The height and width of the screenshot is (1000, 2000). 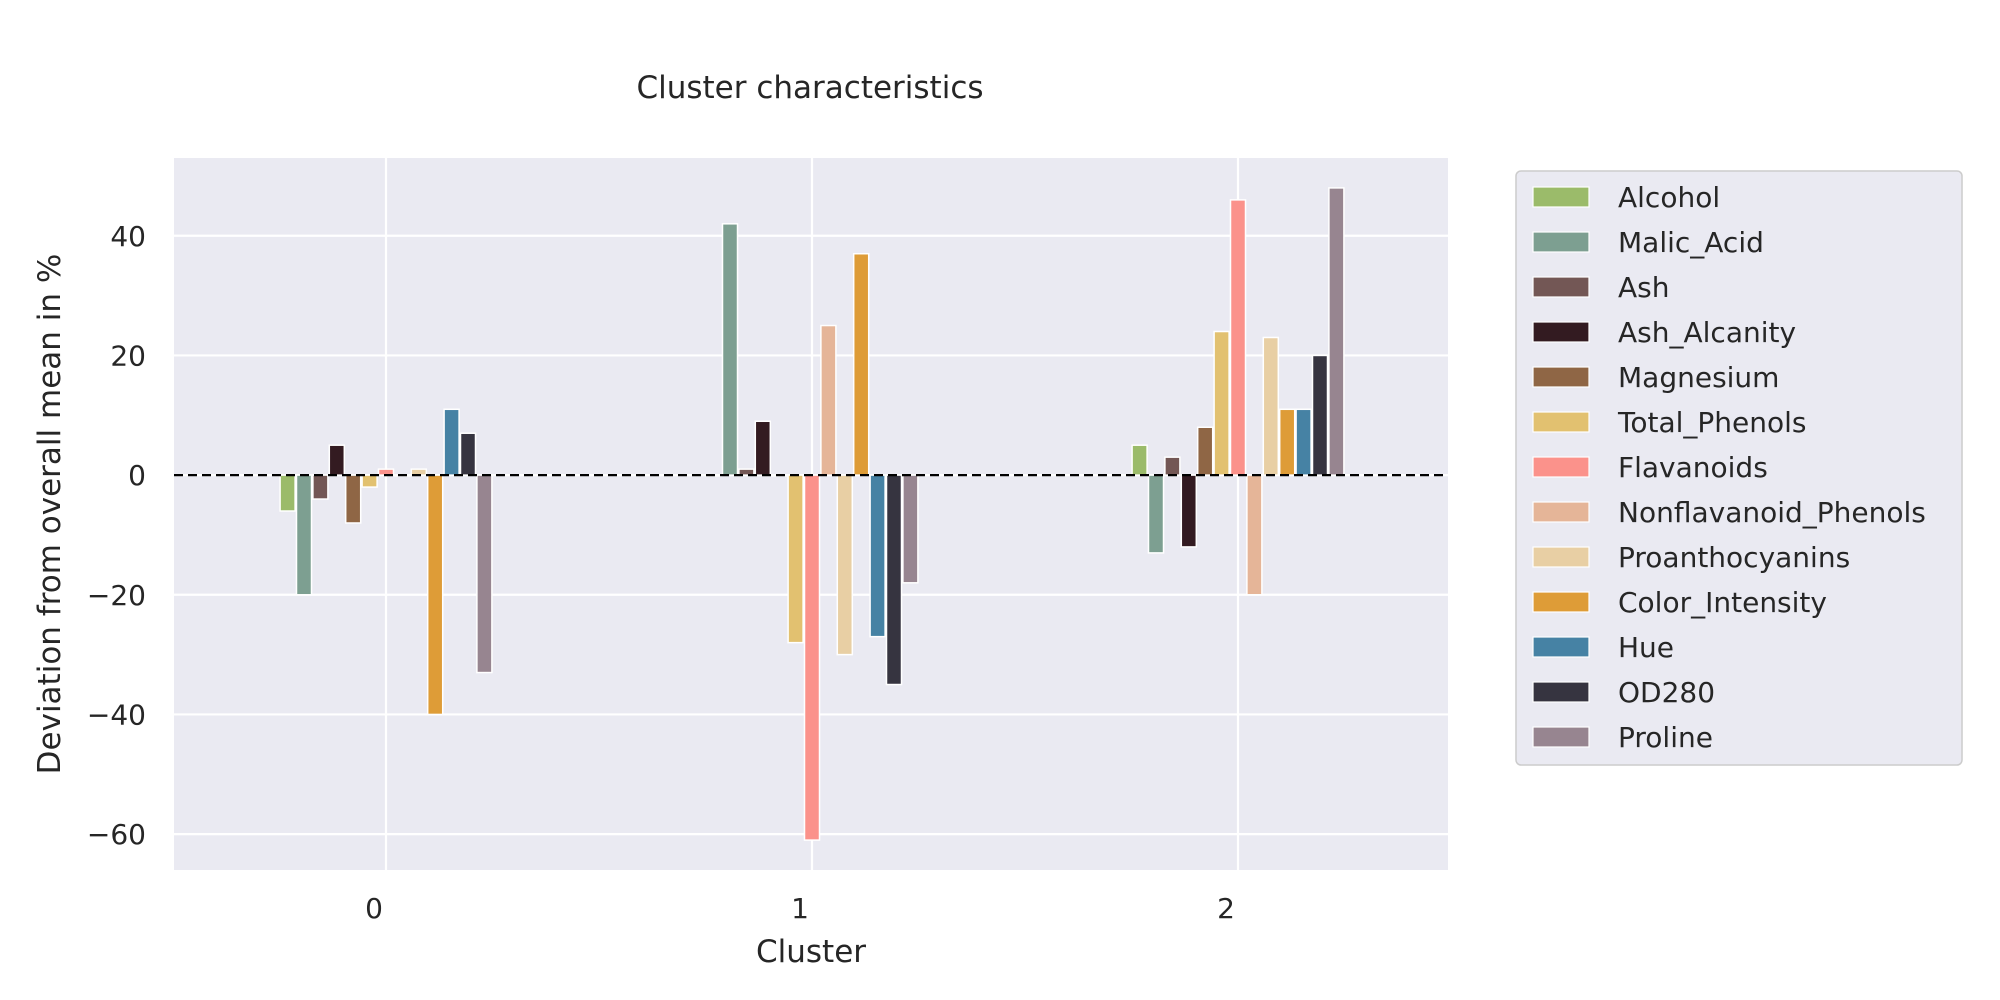 I want to click on legend-label: Flavanoids, so click(x=1693, y=467).